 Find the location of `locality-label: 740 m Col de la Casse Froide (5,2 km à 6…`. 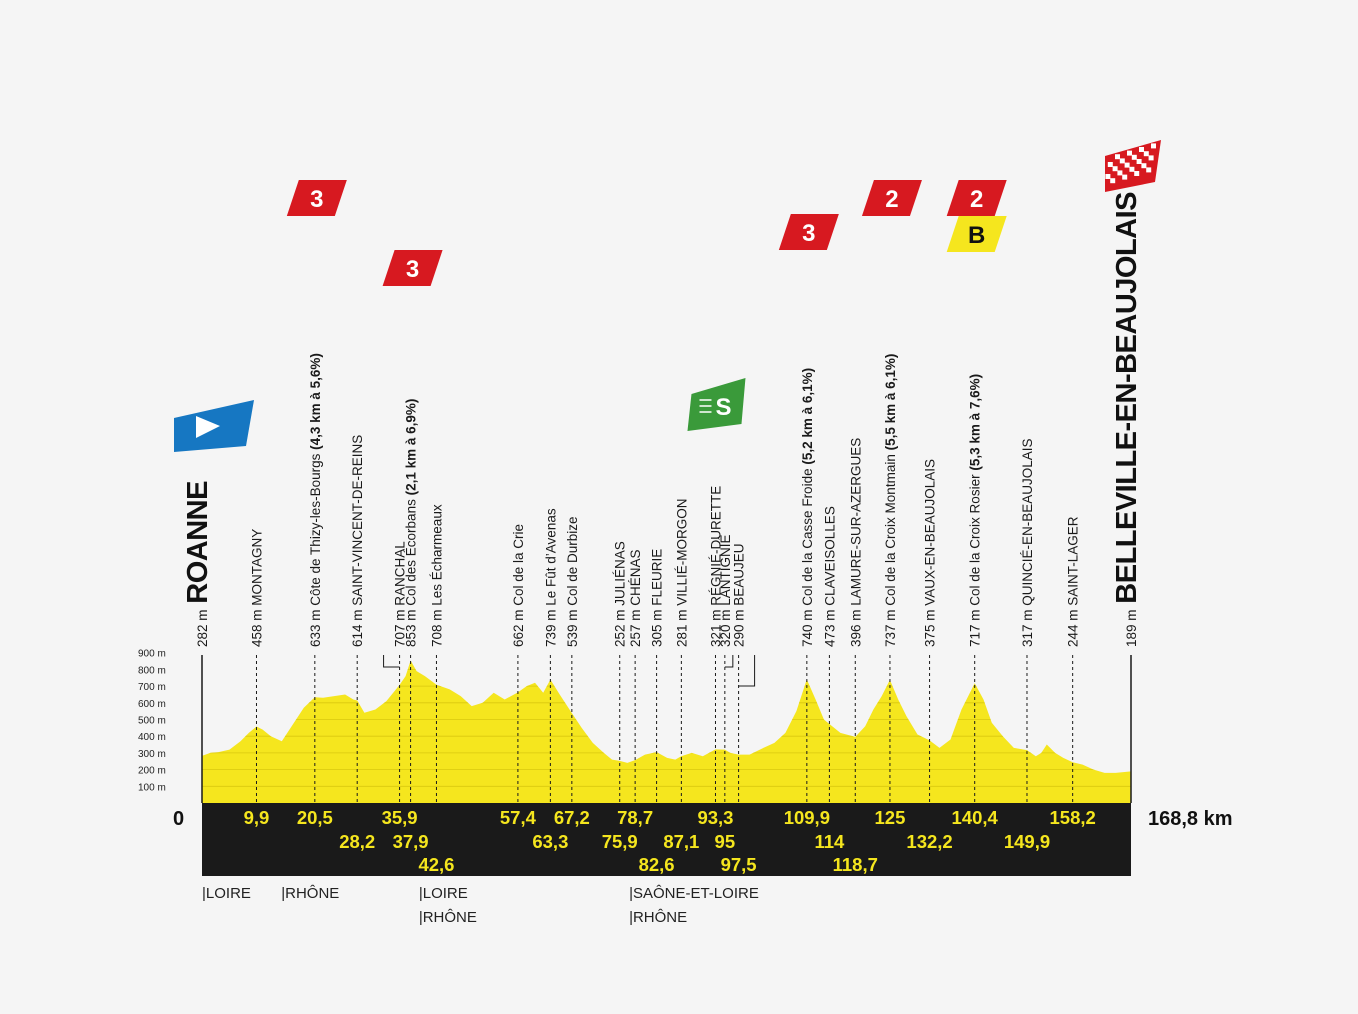

locality-label: 740 m Col de la Casse Froide (5,2 km à 6… is located at coordinates (807, 507).